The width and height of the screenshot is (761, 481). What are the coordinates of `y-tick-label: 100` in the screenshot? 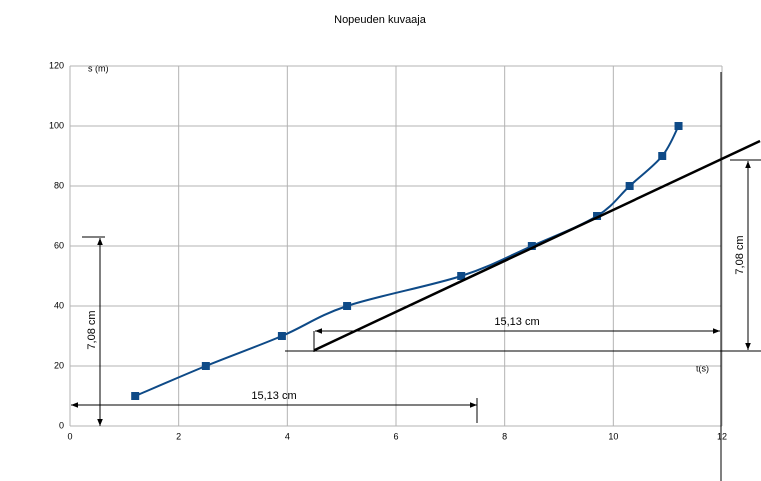 It's located at (56, 125).